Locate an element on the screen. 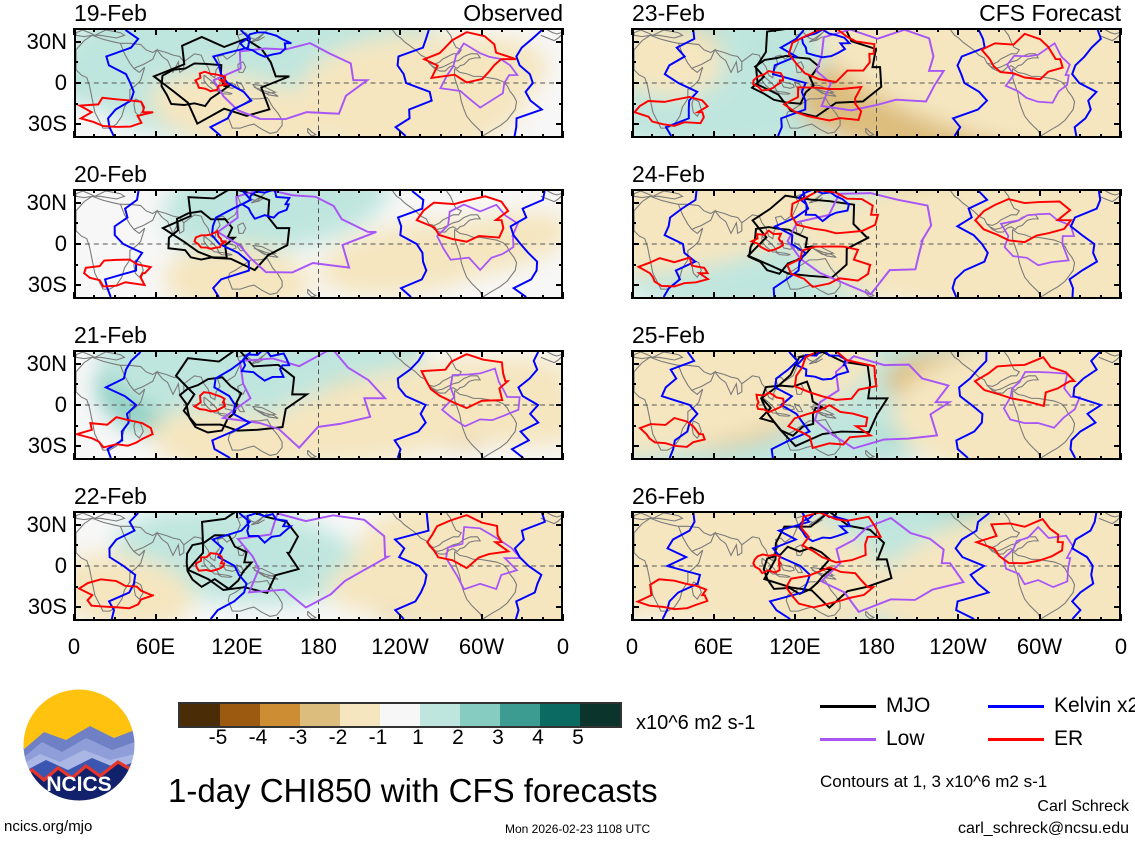 This screenshot has width=1135, height=844. ncics-logo-graphic: NCICS is located at coordinates (79, 745).